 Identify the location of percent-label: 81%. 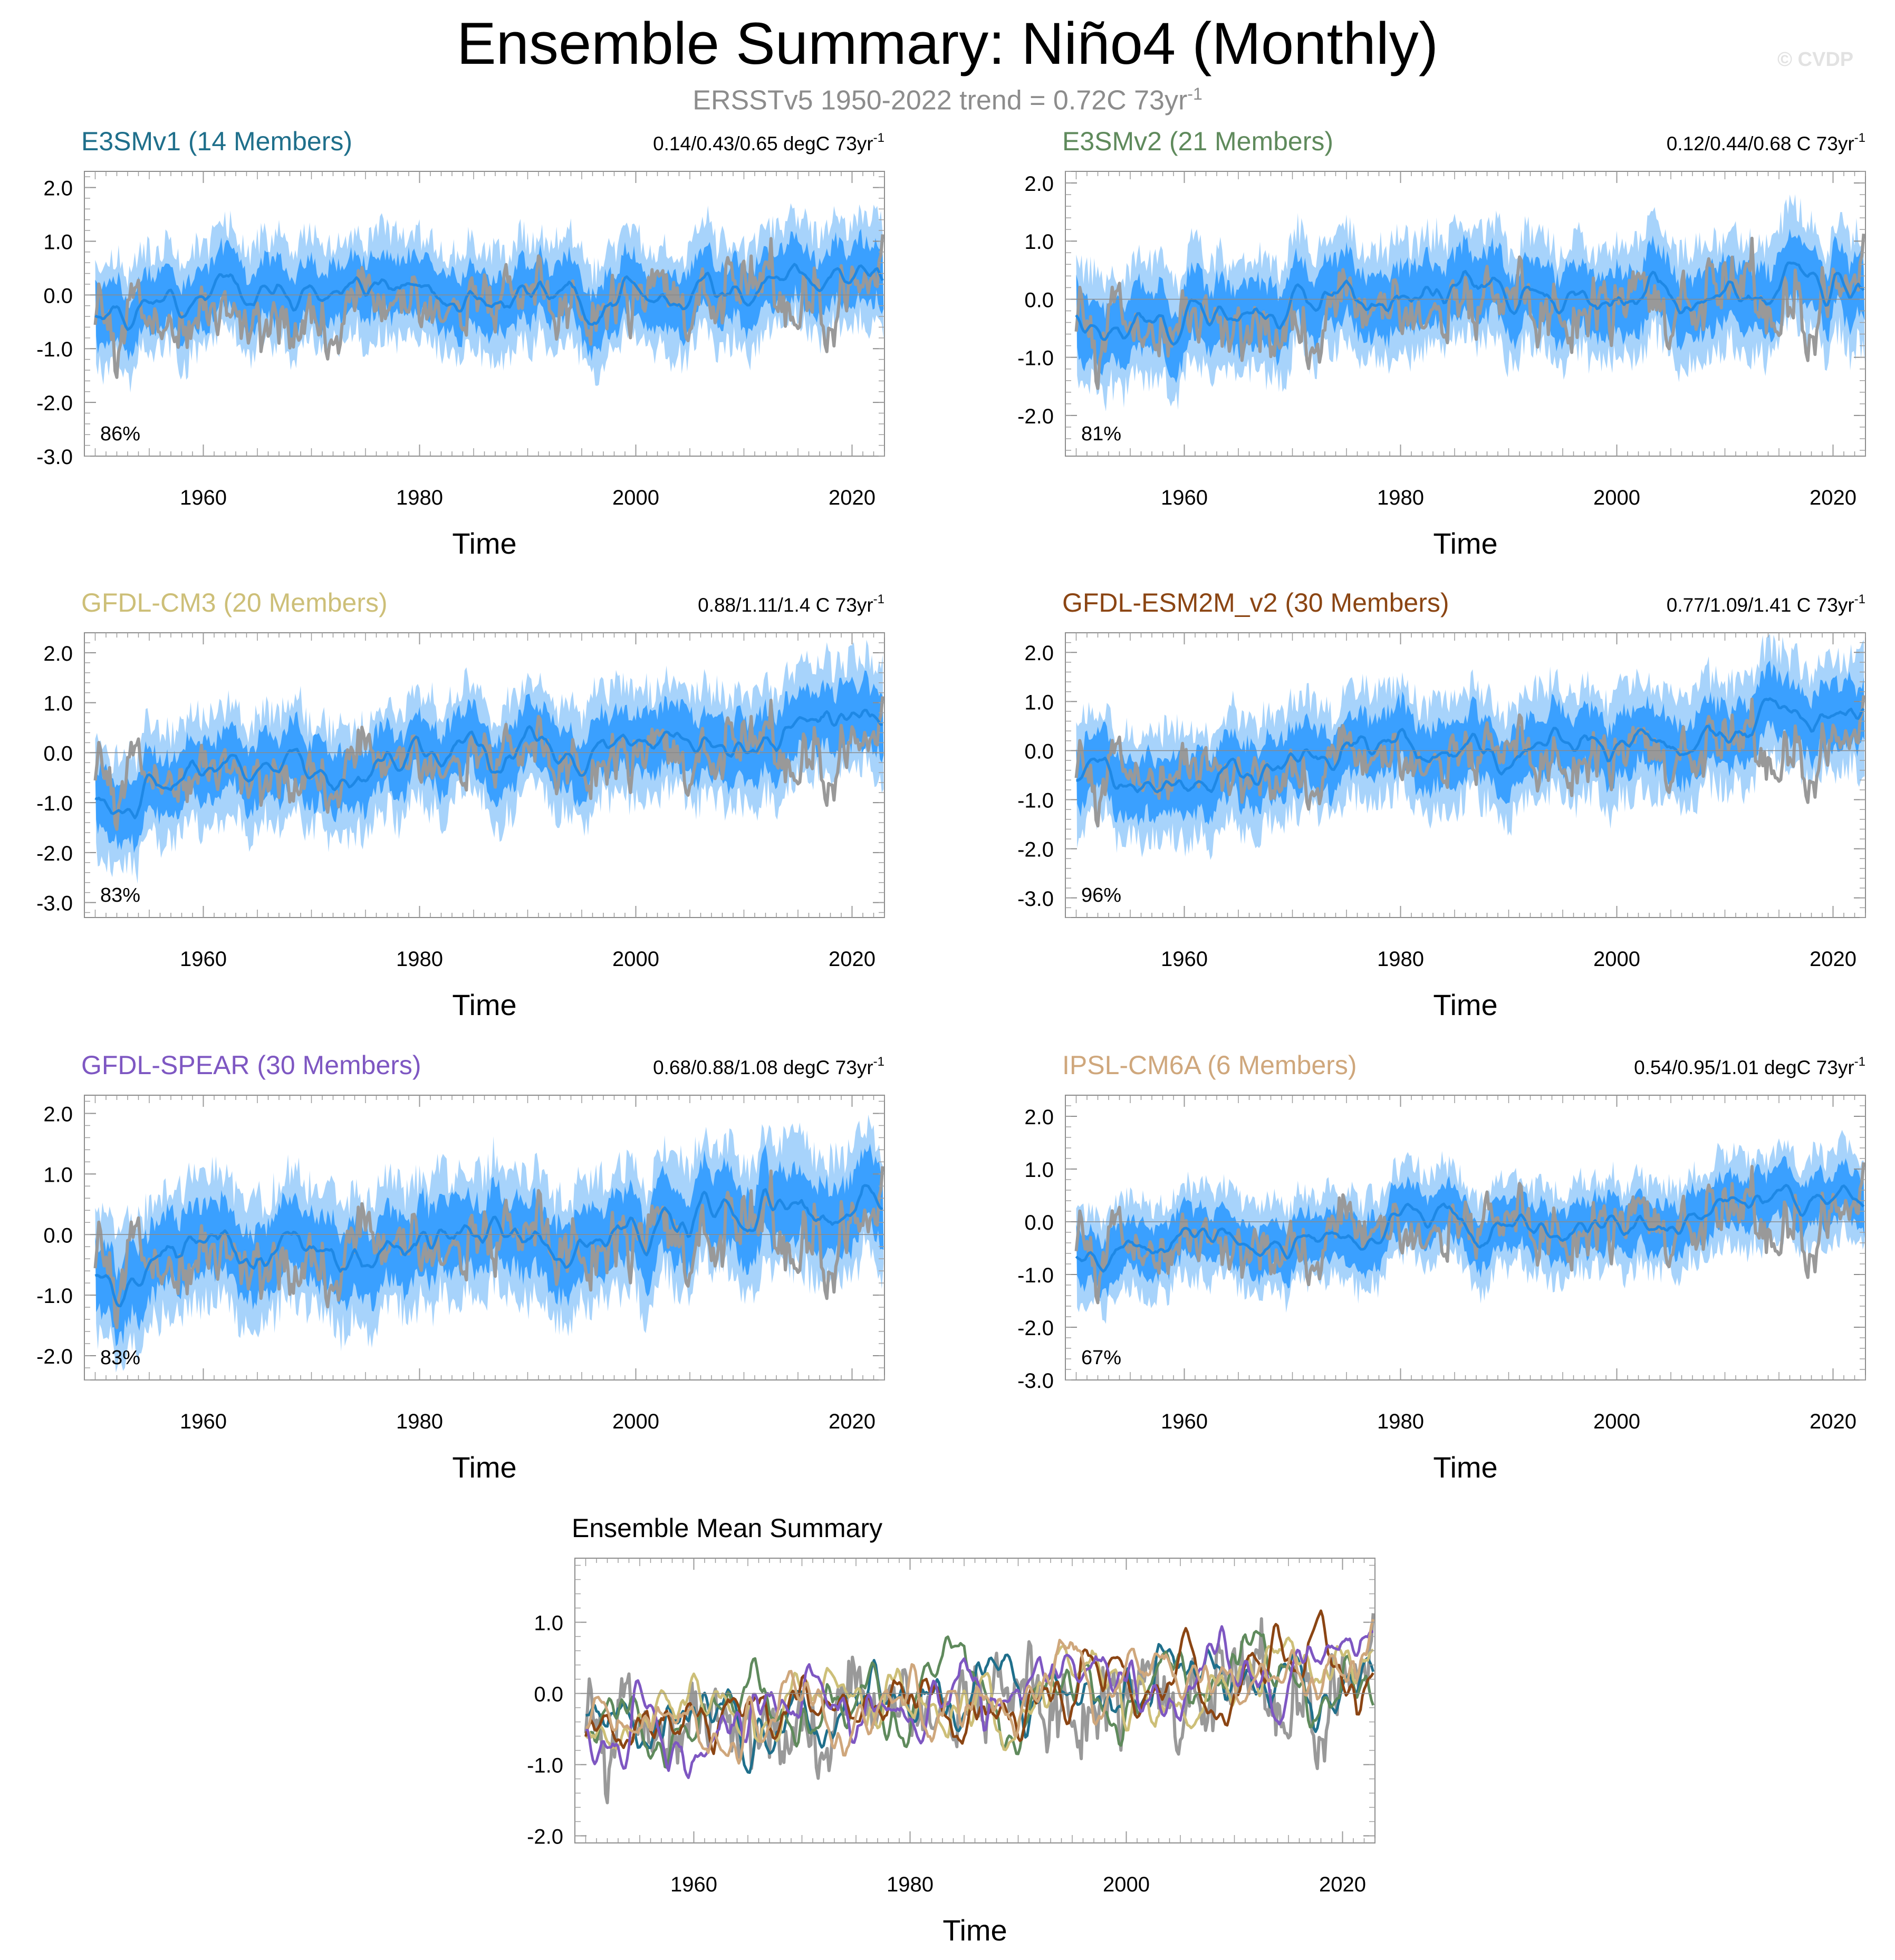
(1101, 434).